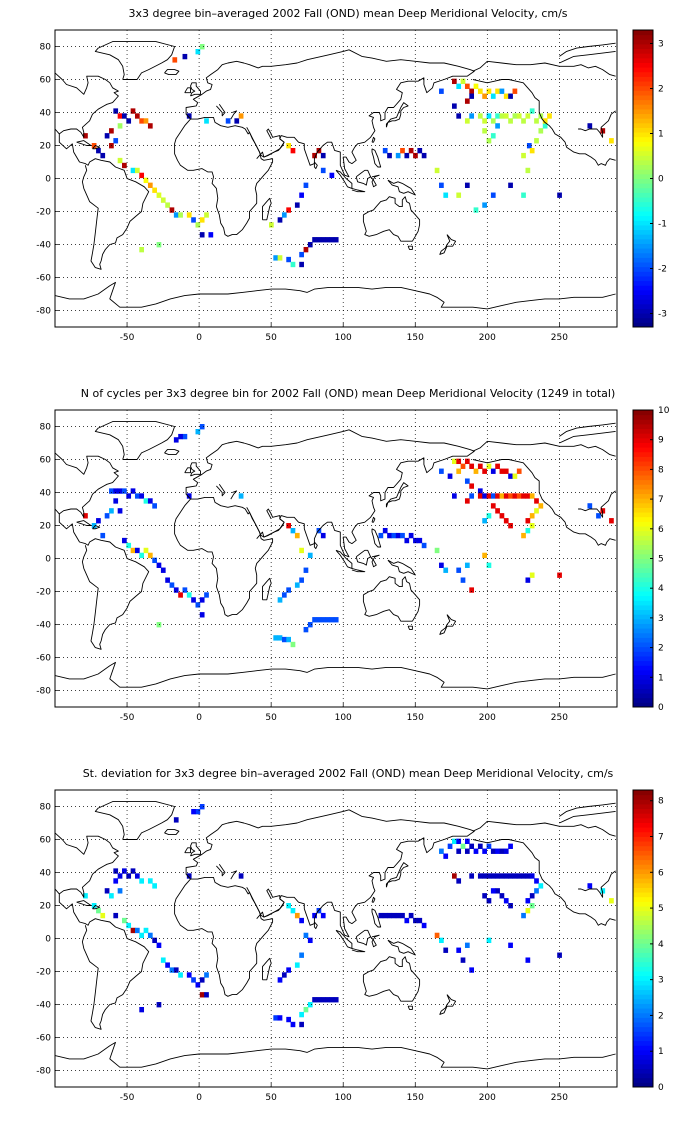  Describe the element at coordinates (46, 874) in the screenshot. I see `y-tick-label: 40` at that location.